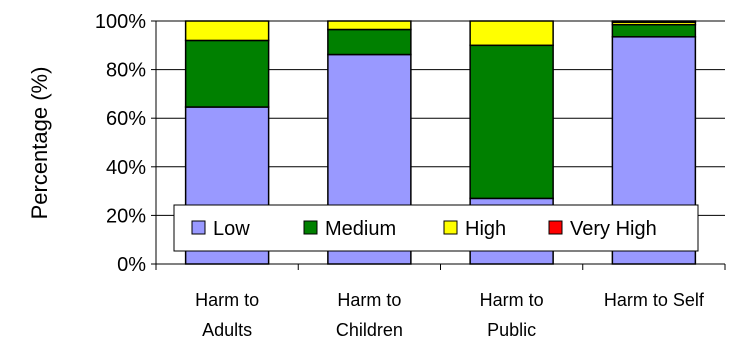 The height and width of the screenshot is (351, 730). I want to click on x-tick-label: Harm to Self, so click(654, 300).